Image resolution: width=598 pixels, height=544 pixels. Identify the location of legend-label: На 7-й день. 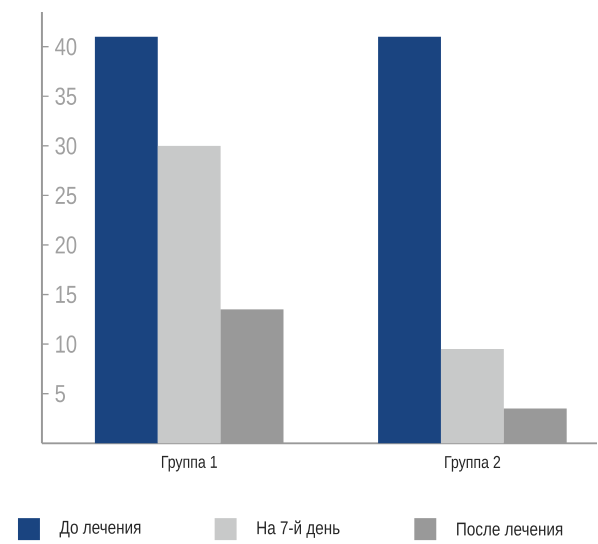
(298, 529).